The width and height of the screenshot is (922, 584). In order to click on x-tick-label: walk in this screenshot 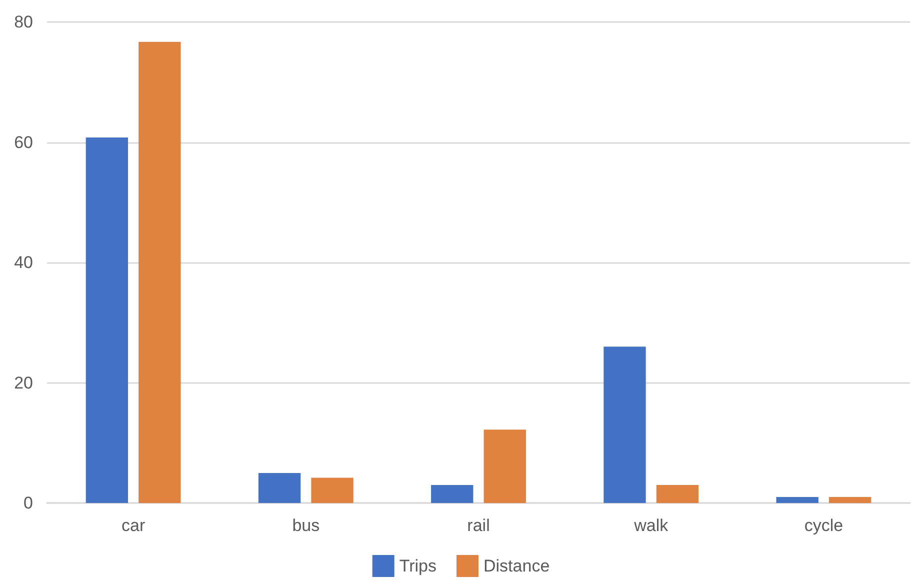, I will do `click(651, 525)`.